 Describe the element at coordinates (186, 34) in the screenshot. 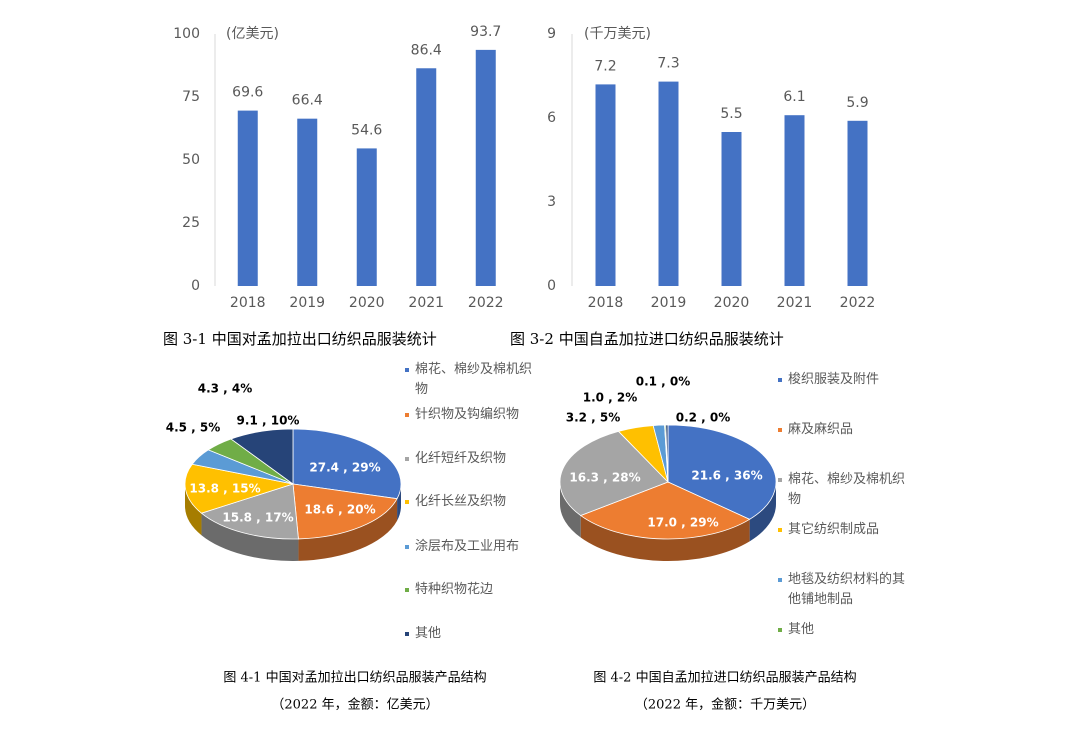

I see `y-tick-label: 100` at that location.